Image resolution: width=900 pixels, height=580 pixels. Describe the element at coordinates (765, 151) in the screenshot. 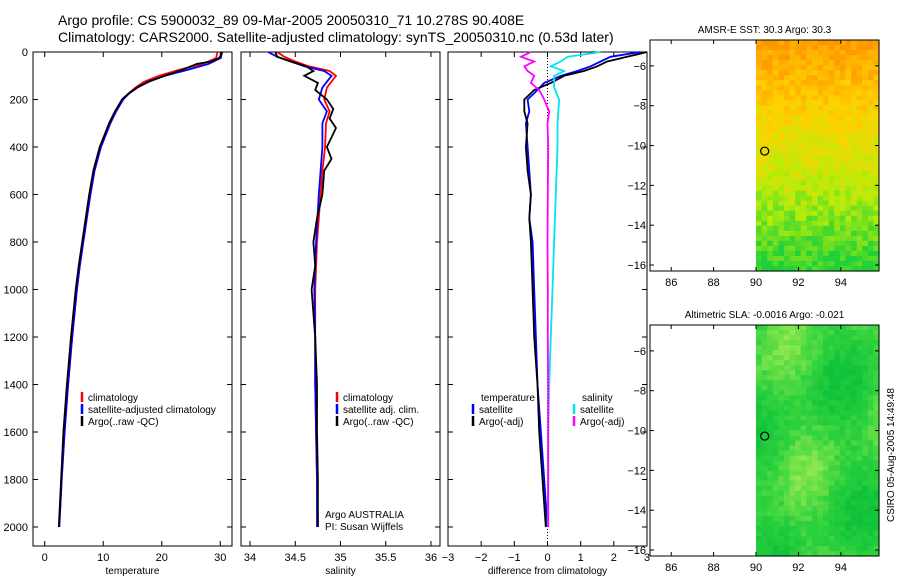

I see `argo-position-marker` at that location.